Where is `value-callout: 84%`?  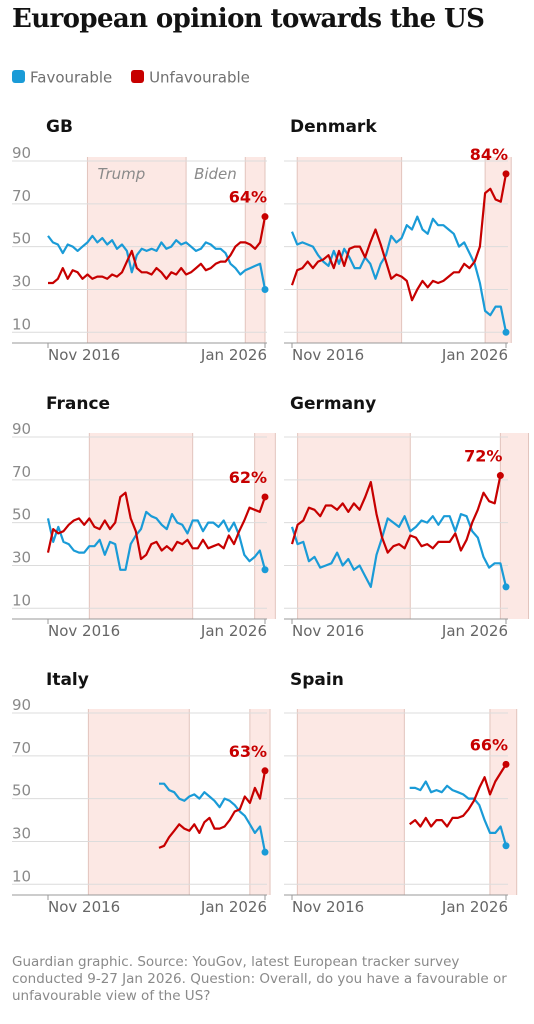 value-callout: 84% is located at coordinates (489, 154).